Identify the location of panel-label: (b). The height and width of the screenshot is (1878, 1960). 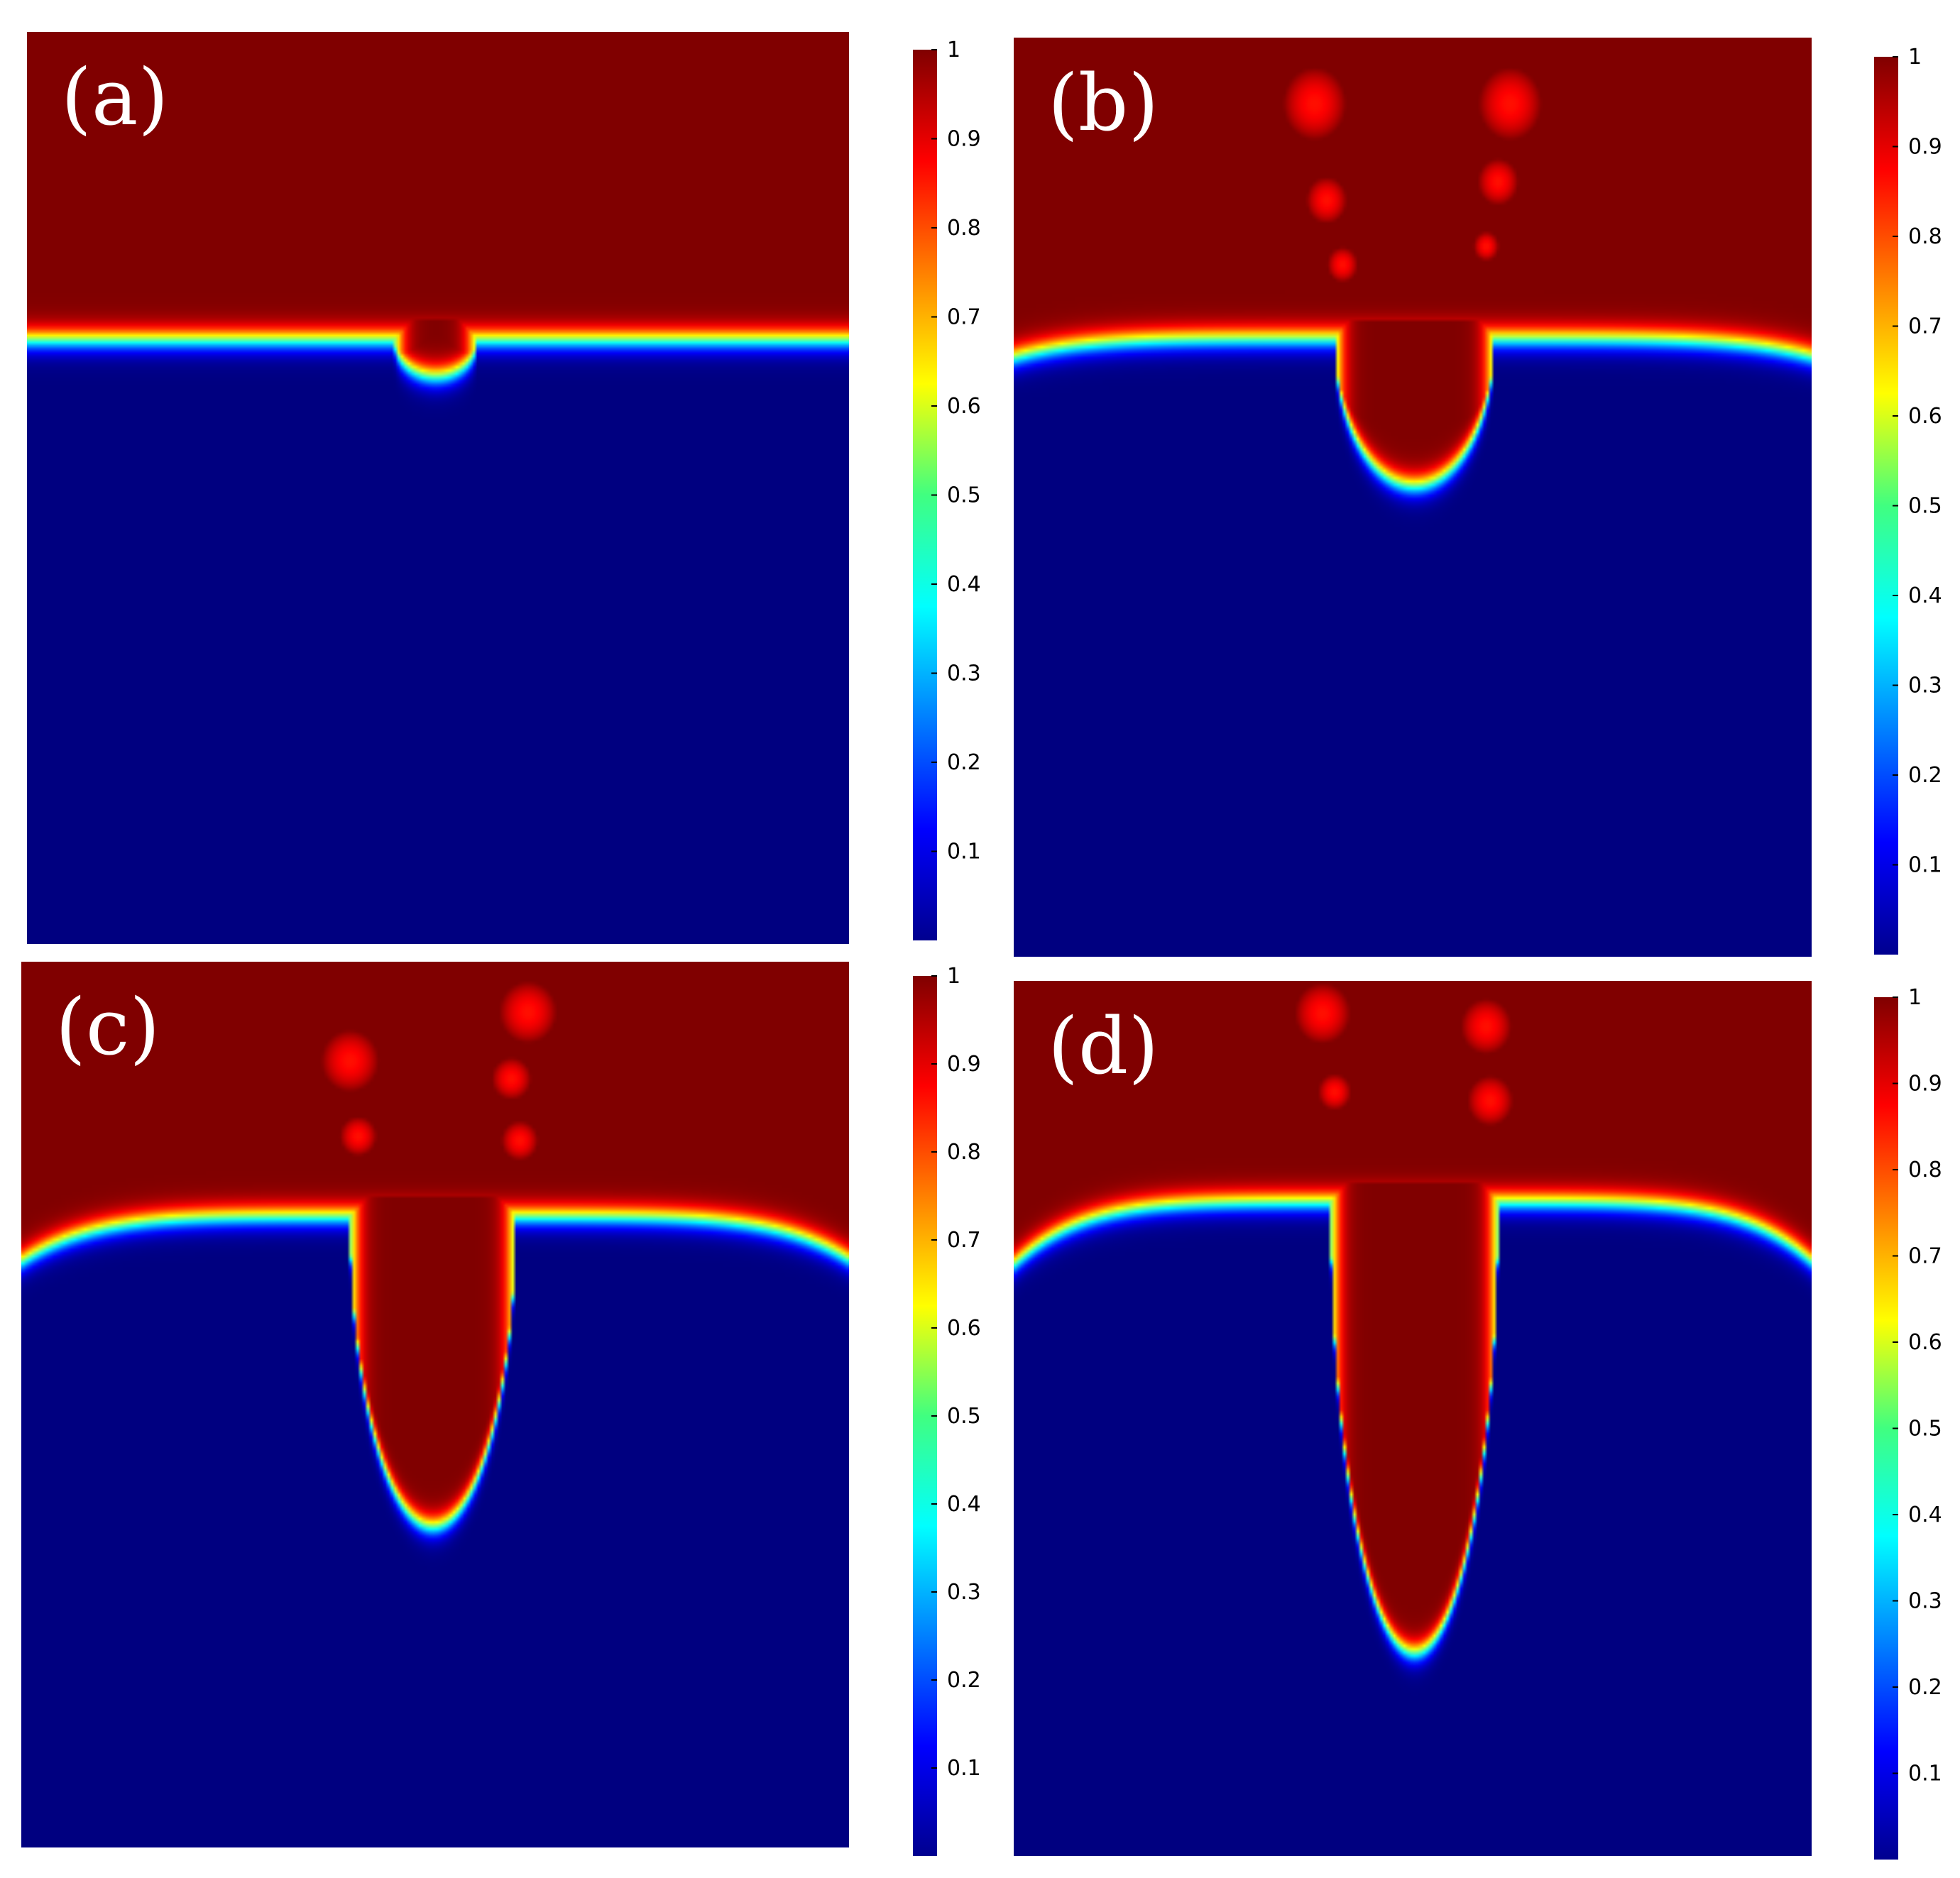
(1104, 102).